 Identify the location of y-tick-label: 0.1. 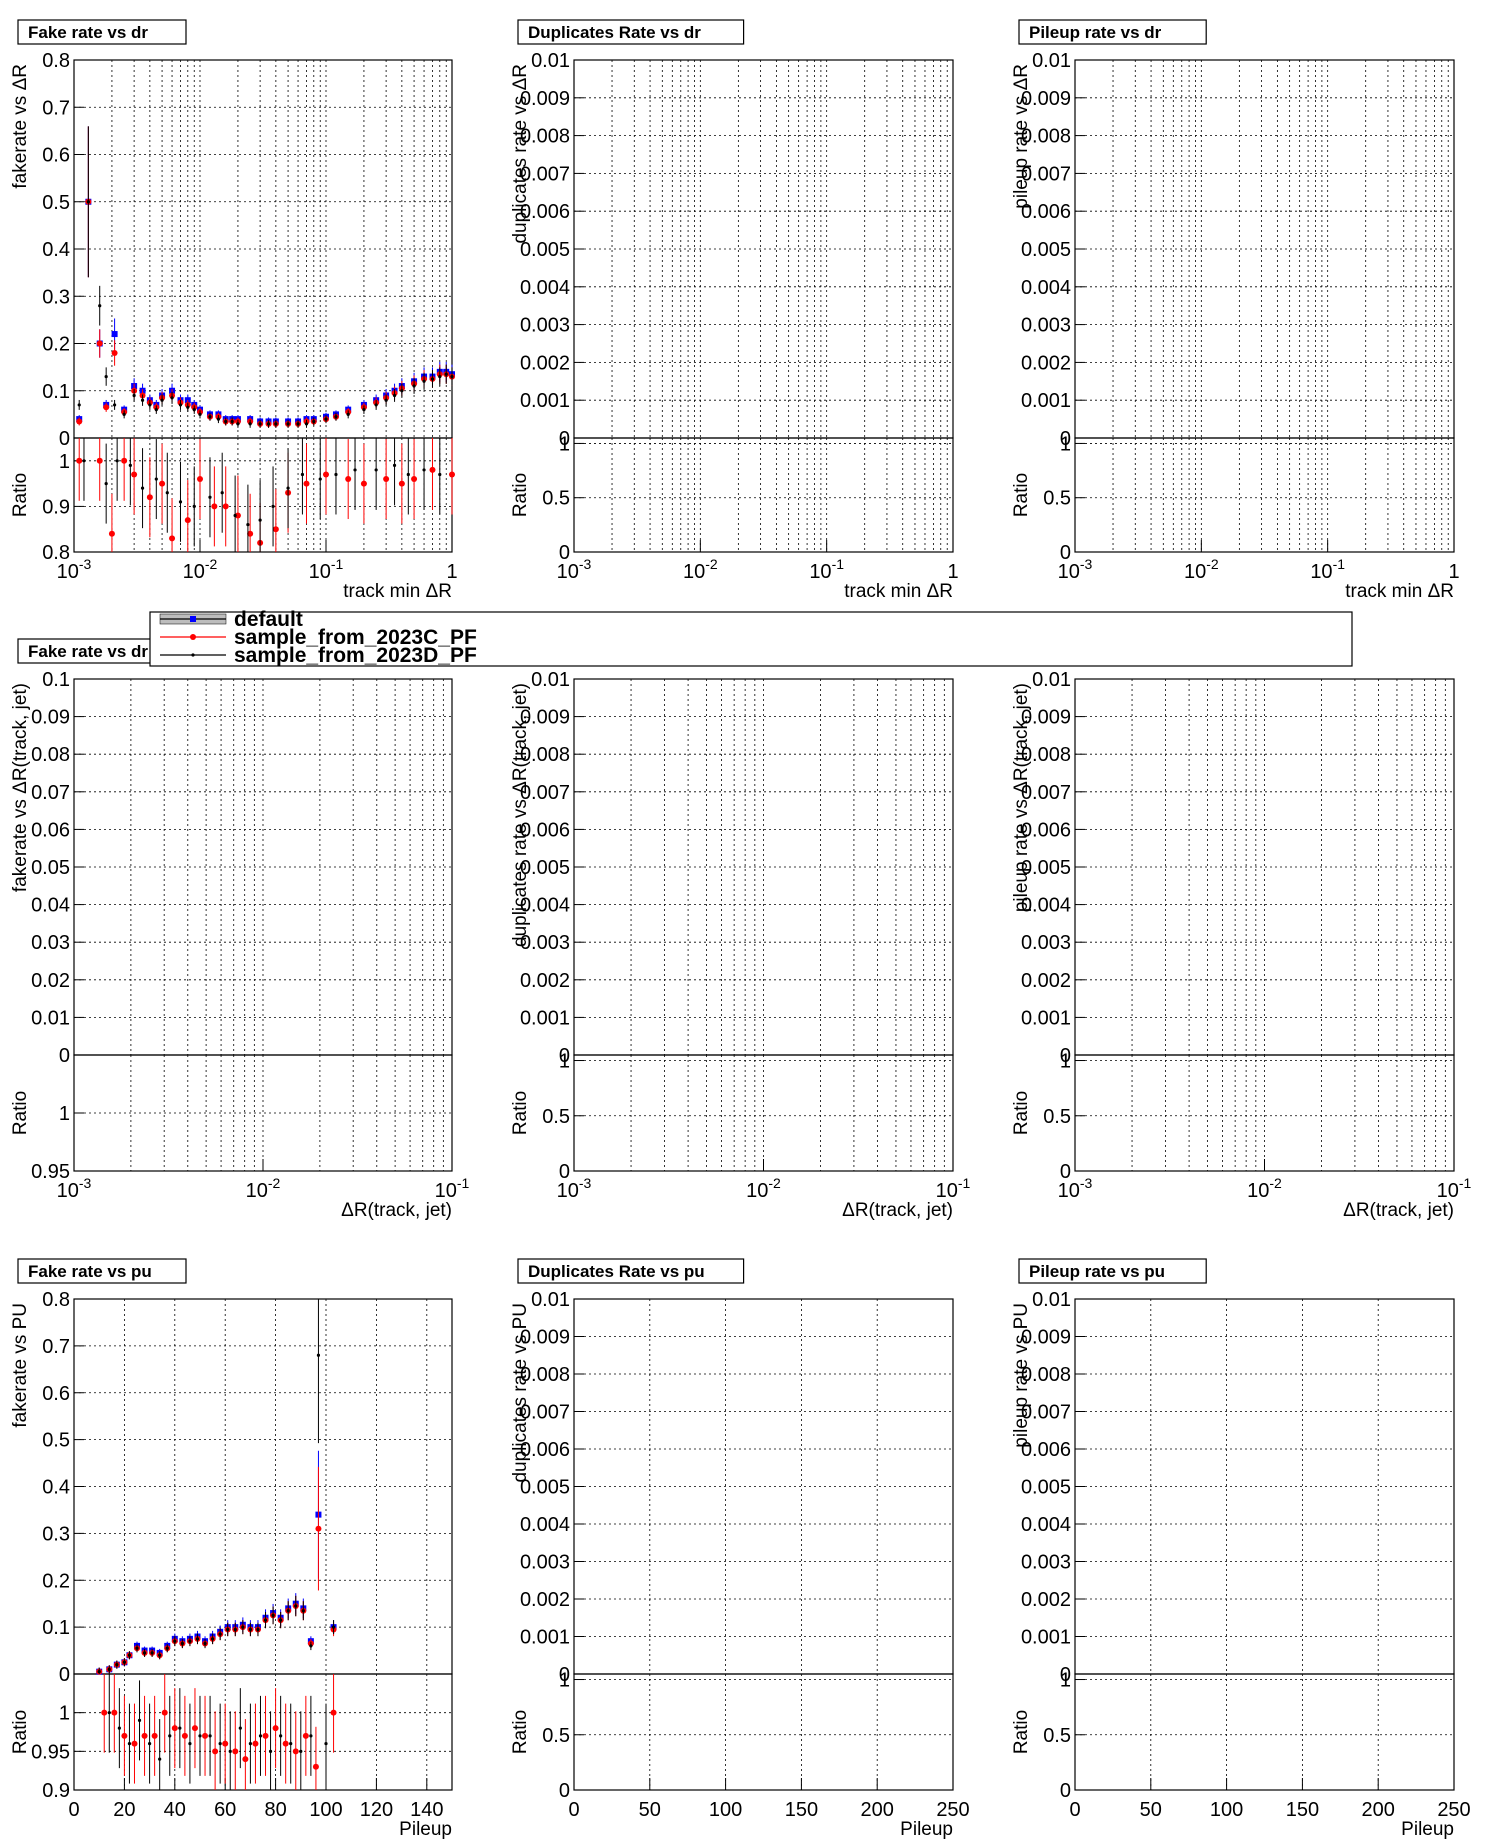
(56, 1628).